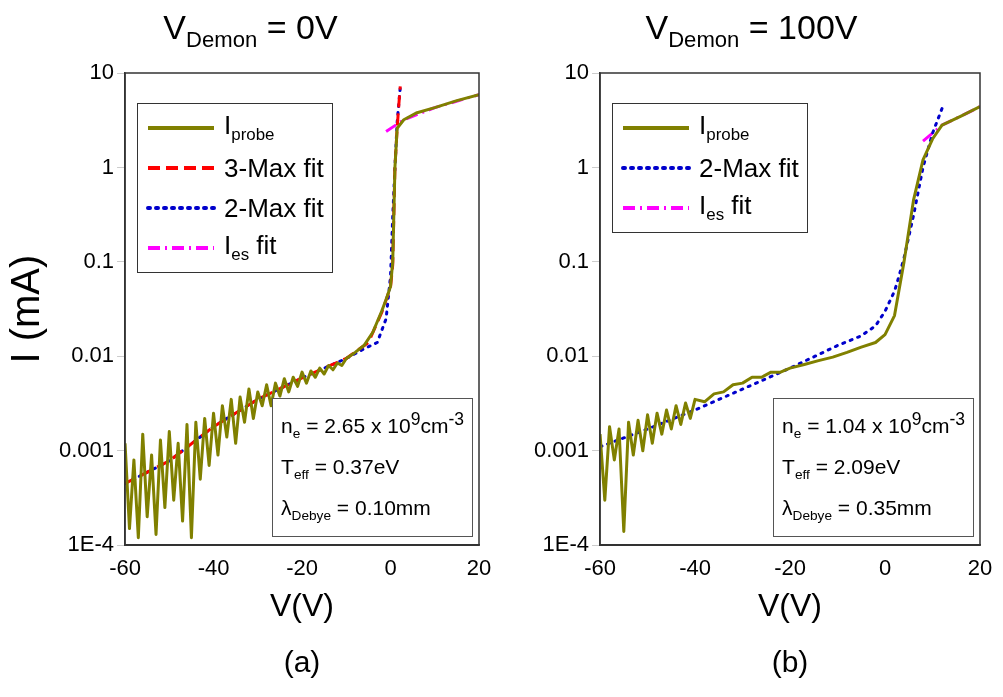  I want to click on chart-title: V$_{Demon}$ = 100V, so click(751, 30).